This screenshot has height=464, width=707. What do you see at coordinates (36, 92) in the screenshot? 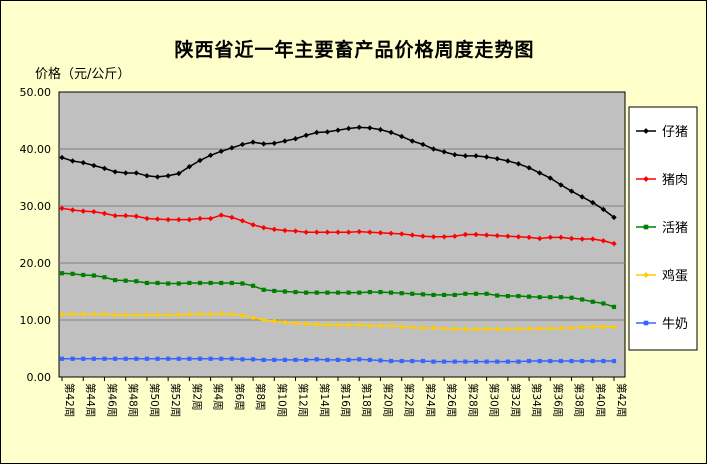
I see `y-tick-label: 50.00` at bounding box center [36, 92].